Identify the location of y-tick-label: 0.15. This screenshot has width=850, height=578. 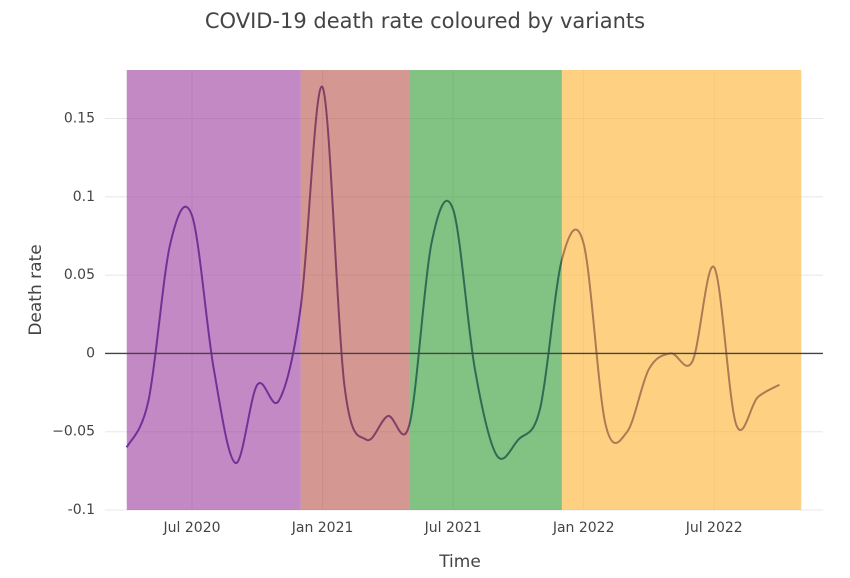
(79, 119).